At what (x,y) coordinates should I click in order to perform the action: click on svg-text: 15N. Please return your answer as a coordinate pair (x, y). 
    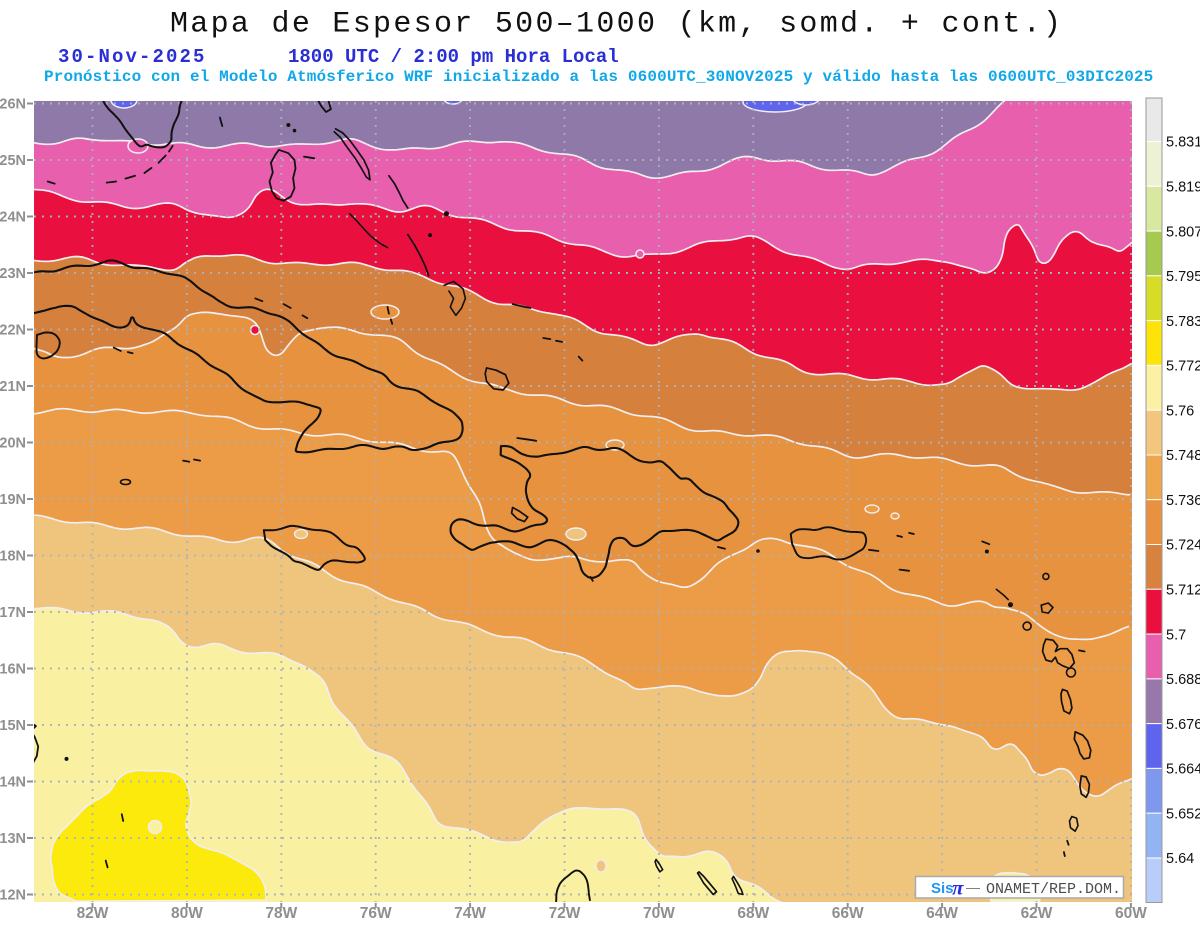
    Looking at the image, I should click on (13, 726).